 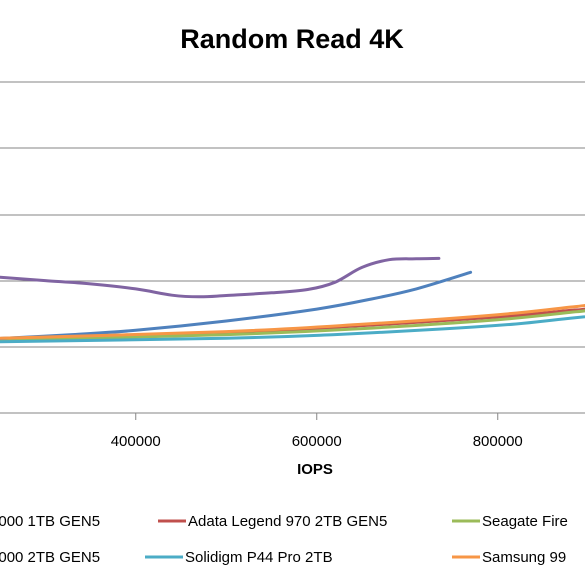 I want to click on chart-title: Random Read 4K, so click(x=292, y=39).